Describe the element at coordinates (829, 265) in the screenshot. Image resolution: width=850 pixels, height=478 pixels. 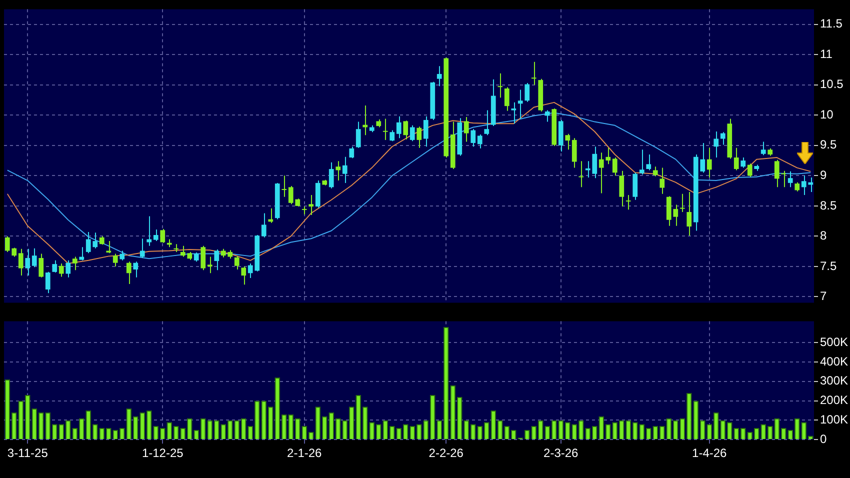
I see `y-tick-label: 7.5` at that location.